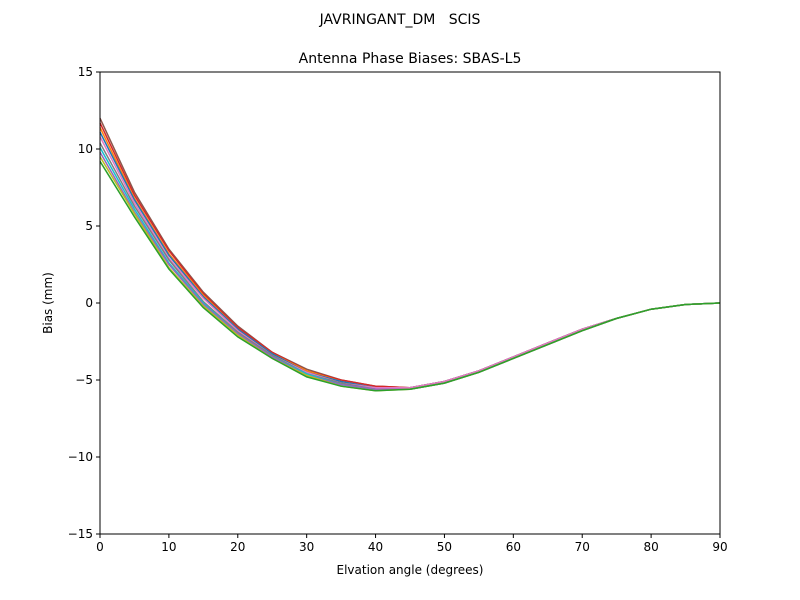  Describe the element at coordinates (89, 226) in the screenshot. I see `y-tick-label: 5` at that location.